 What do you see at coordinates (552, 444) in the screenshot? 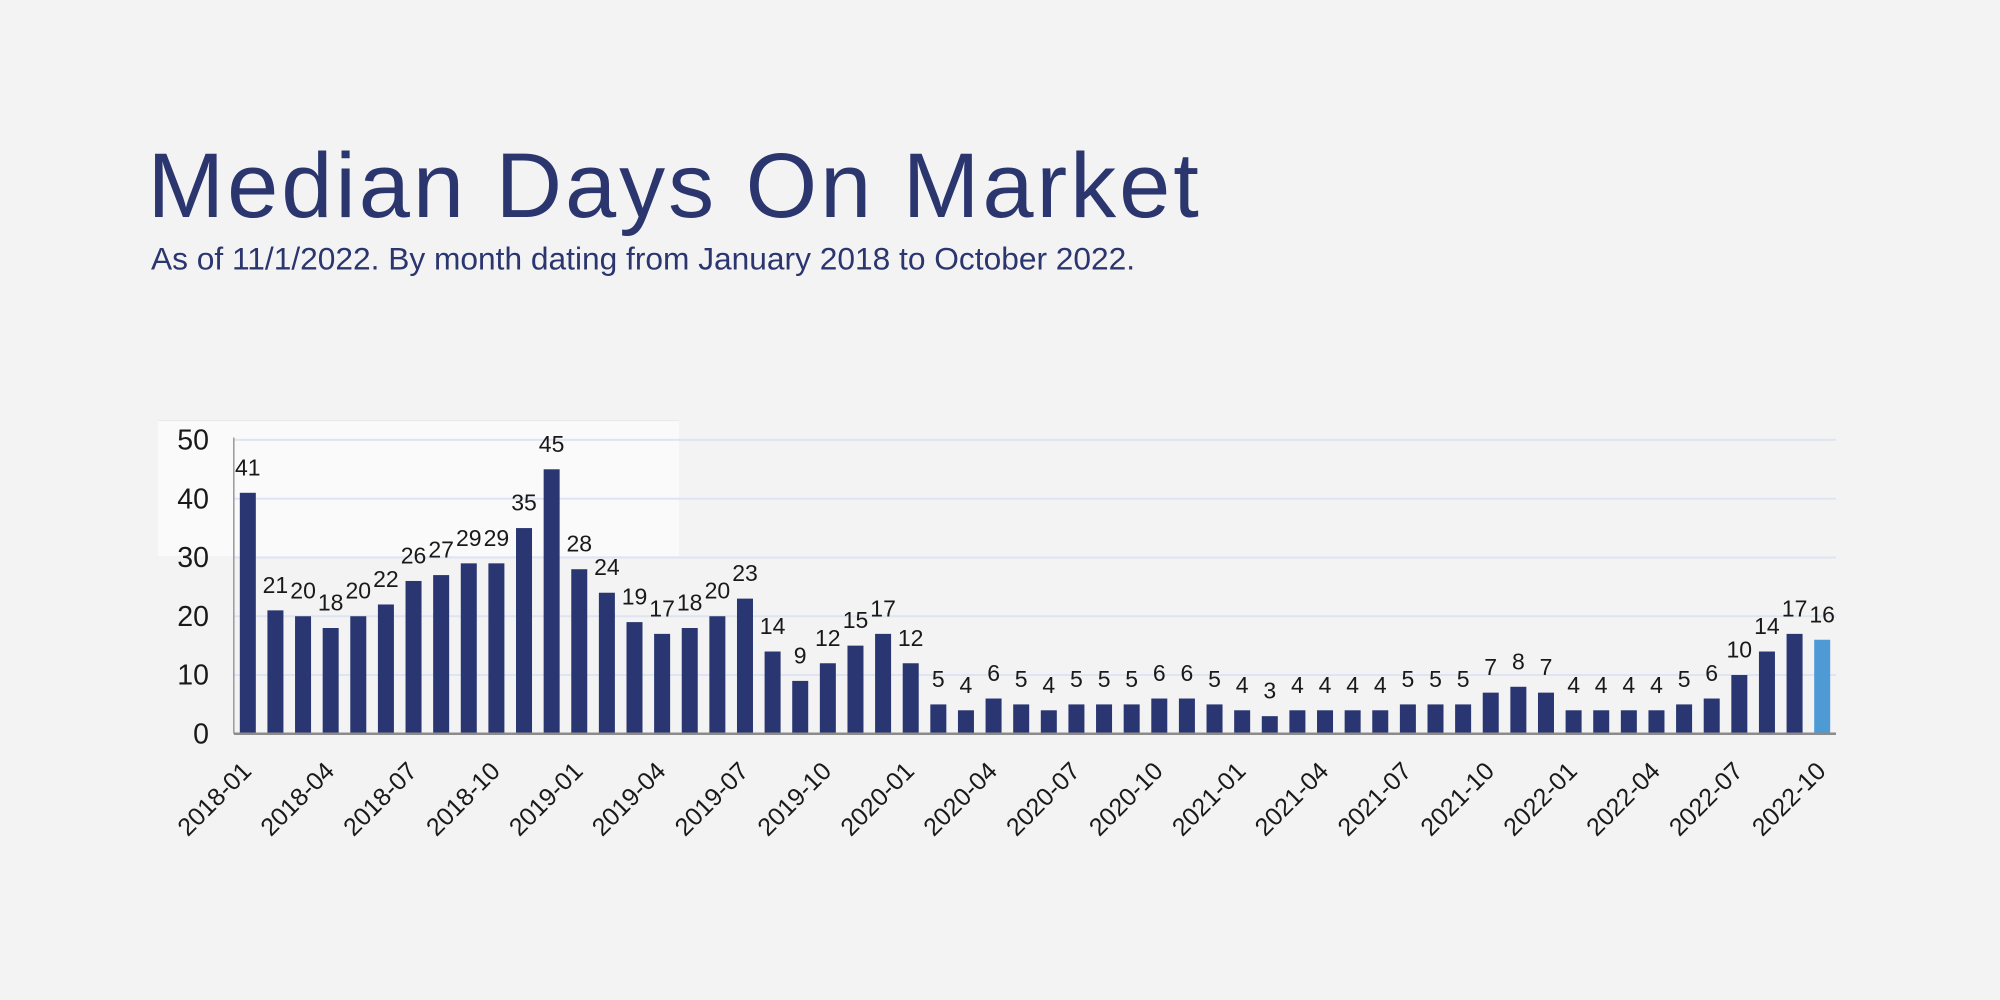
I see `svg-text: 45` at bounding box center [552, 444].